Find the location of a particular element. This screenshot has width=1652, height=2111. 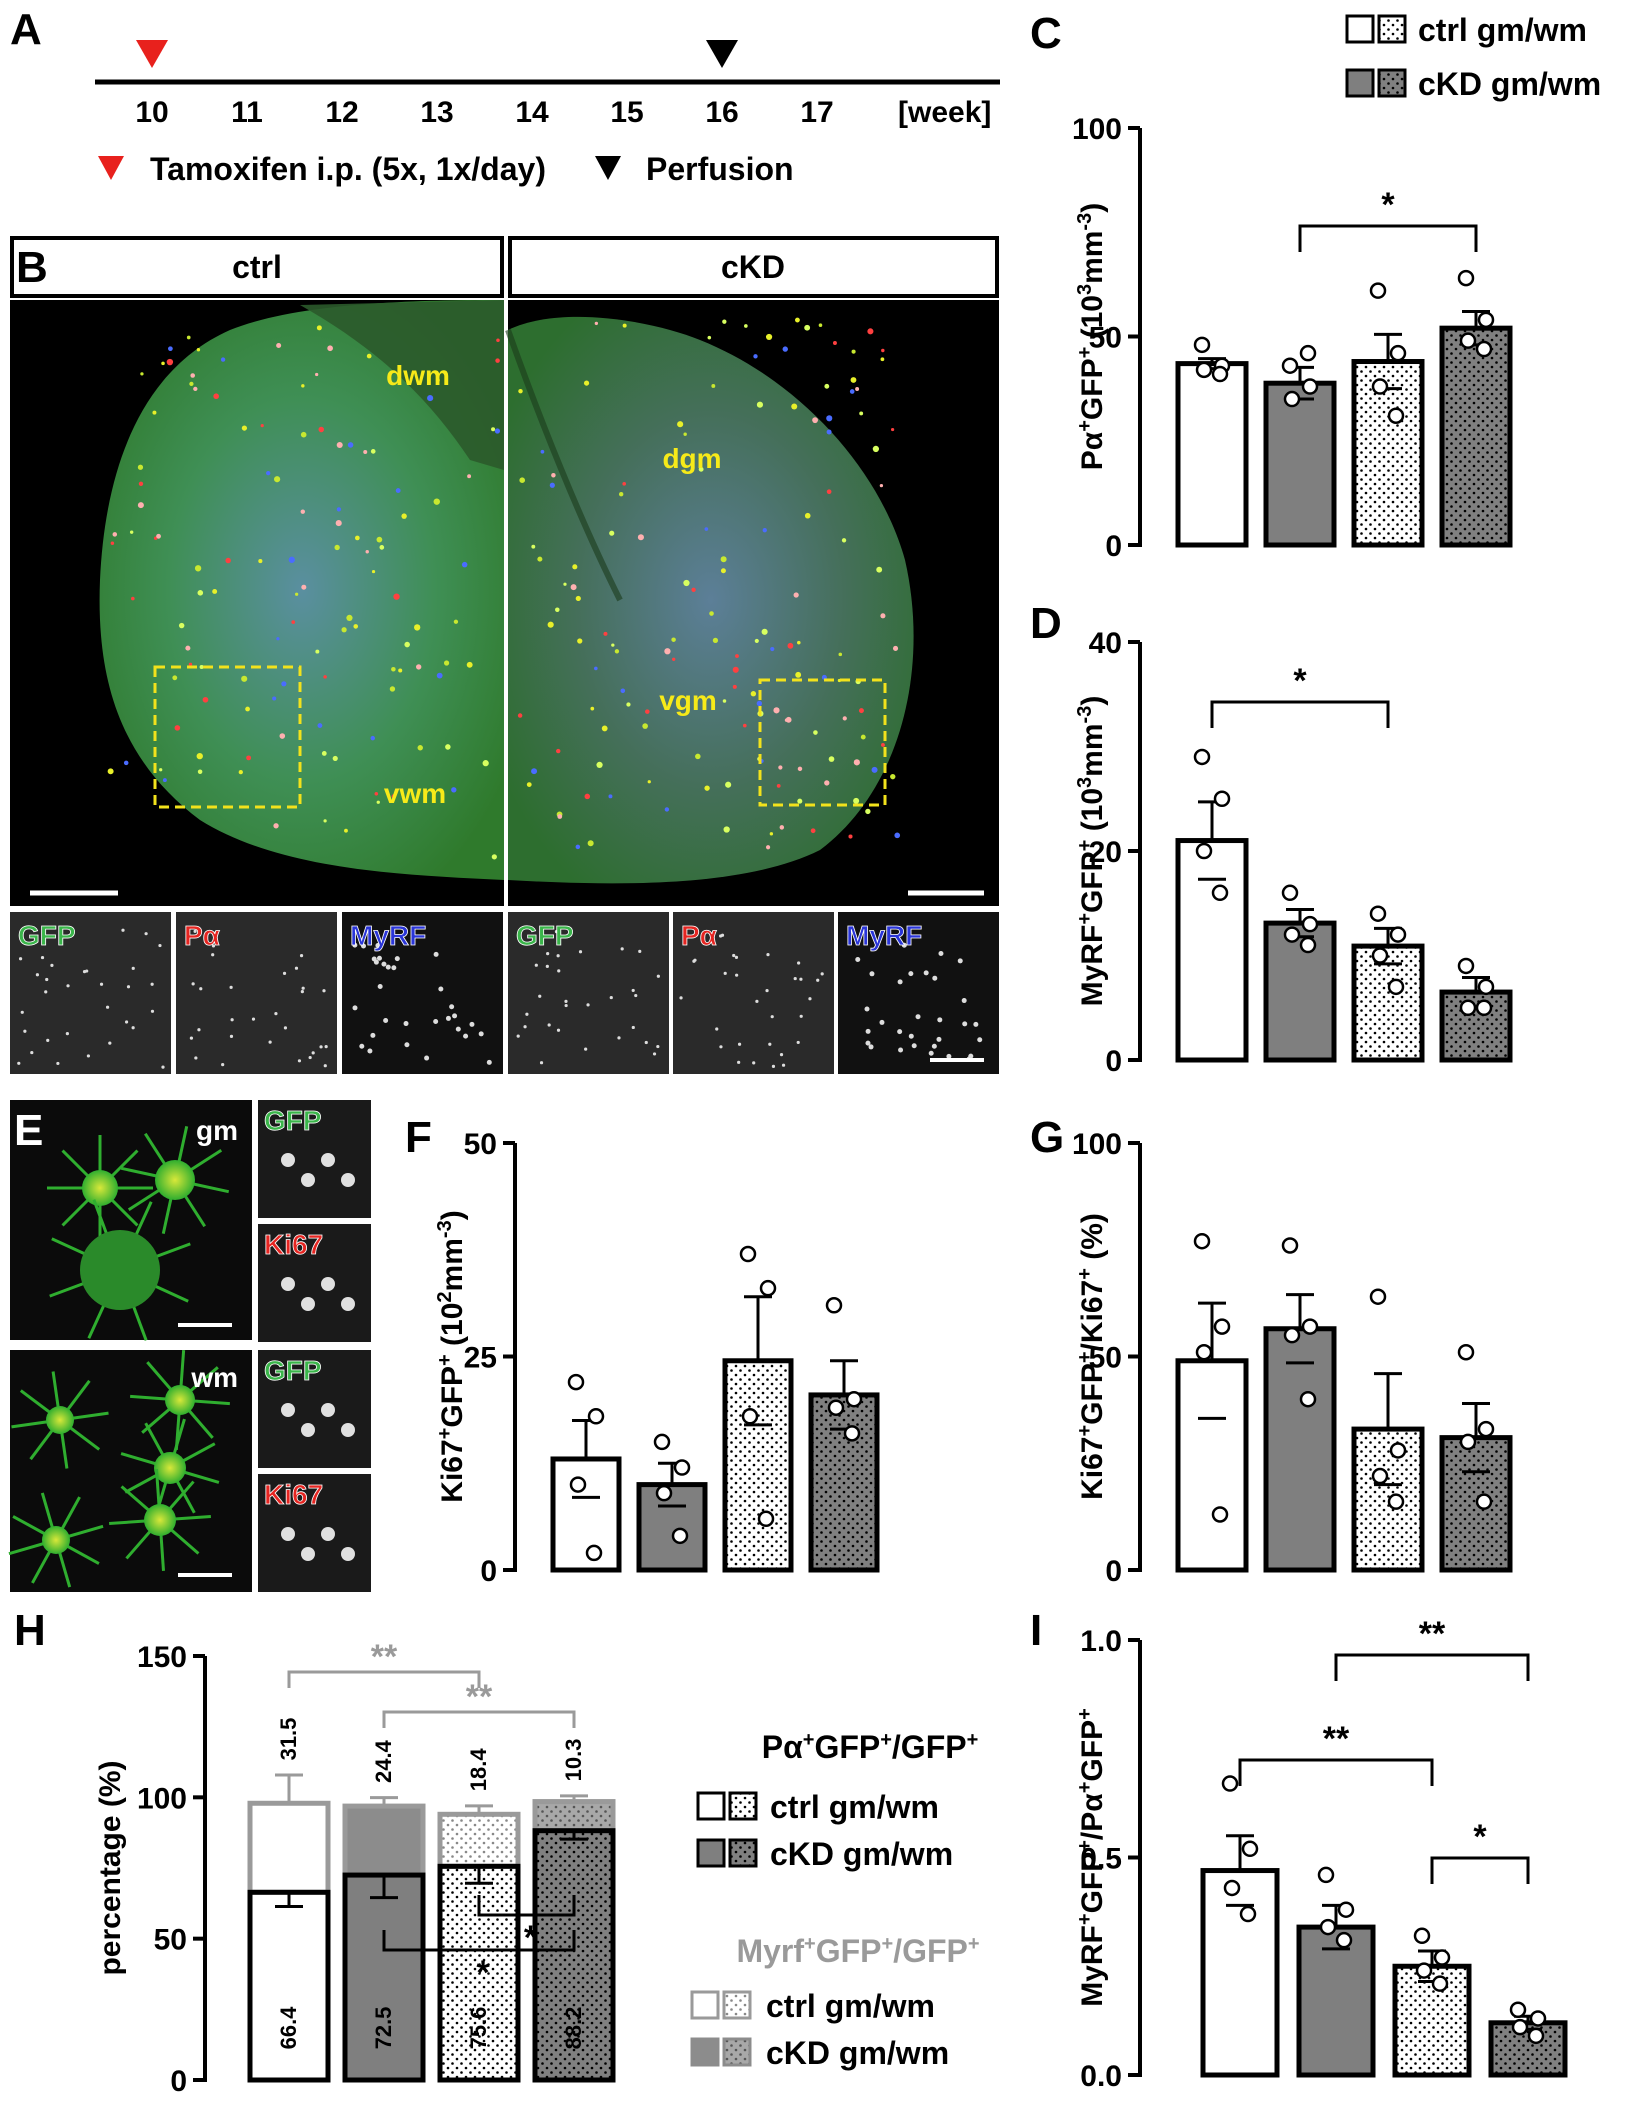

bar is located at coordinates (1240, 1973).